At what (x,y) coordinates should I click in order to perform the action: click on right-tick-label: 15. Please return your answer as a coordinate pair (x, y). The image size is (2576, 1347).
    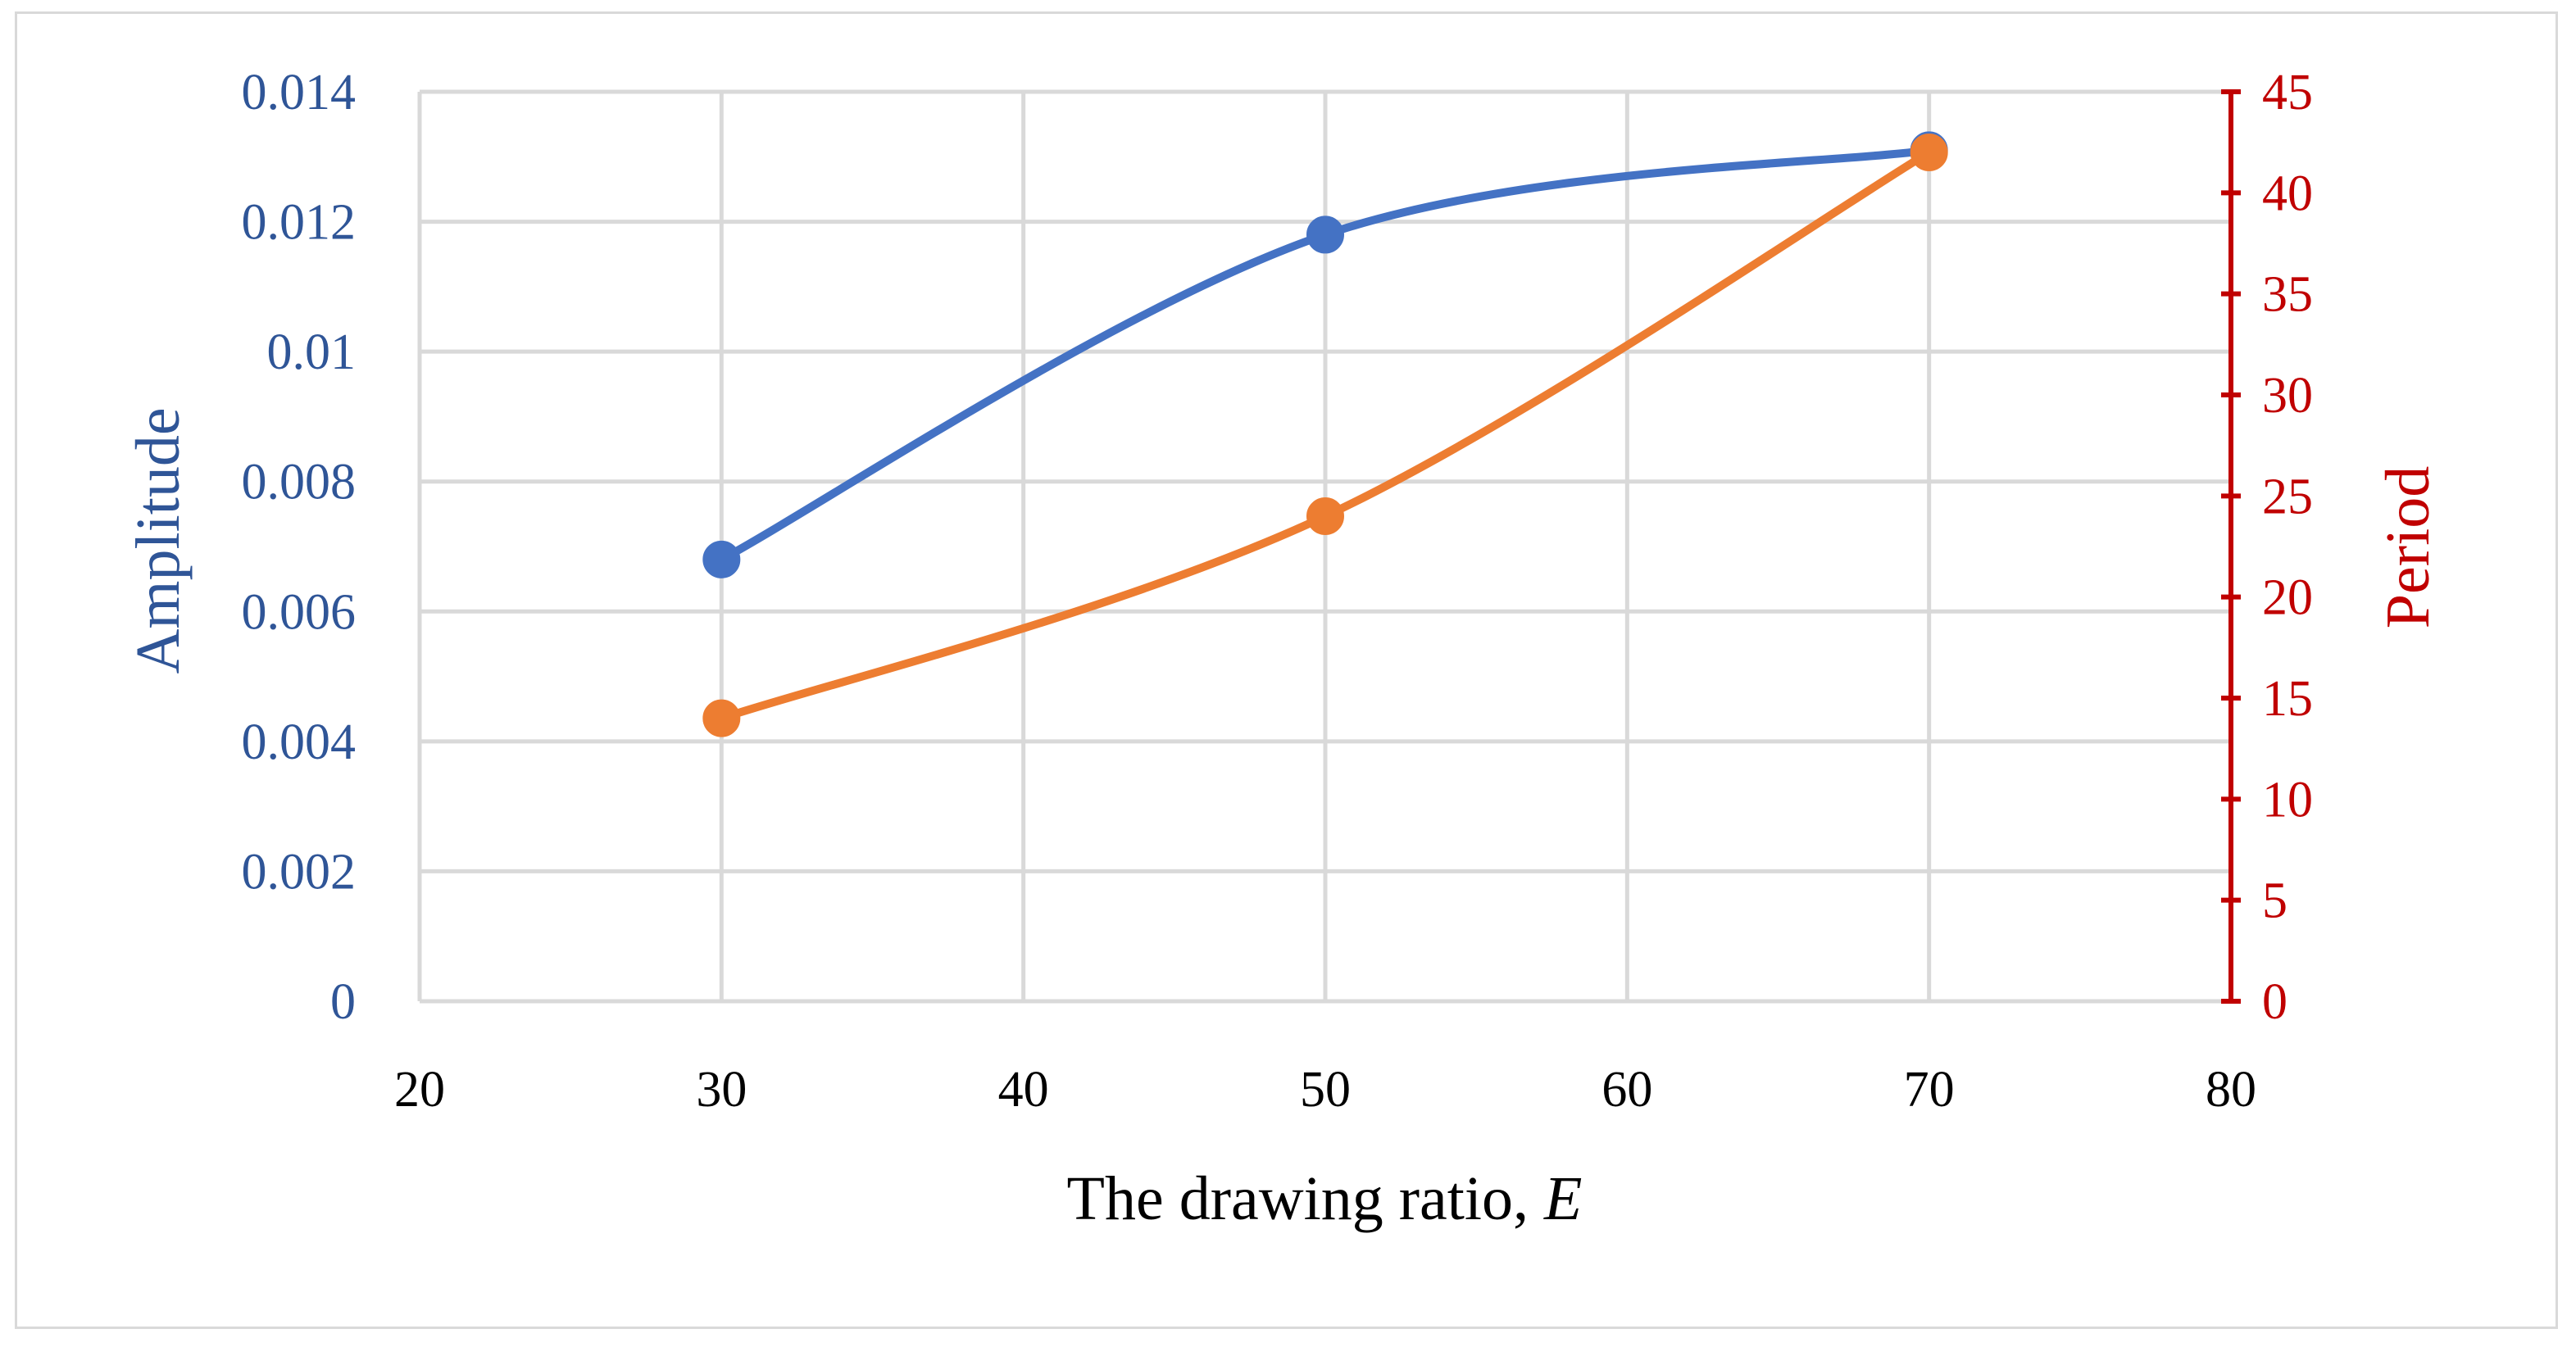
    Looking at the image, I should click on (2287, 699).